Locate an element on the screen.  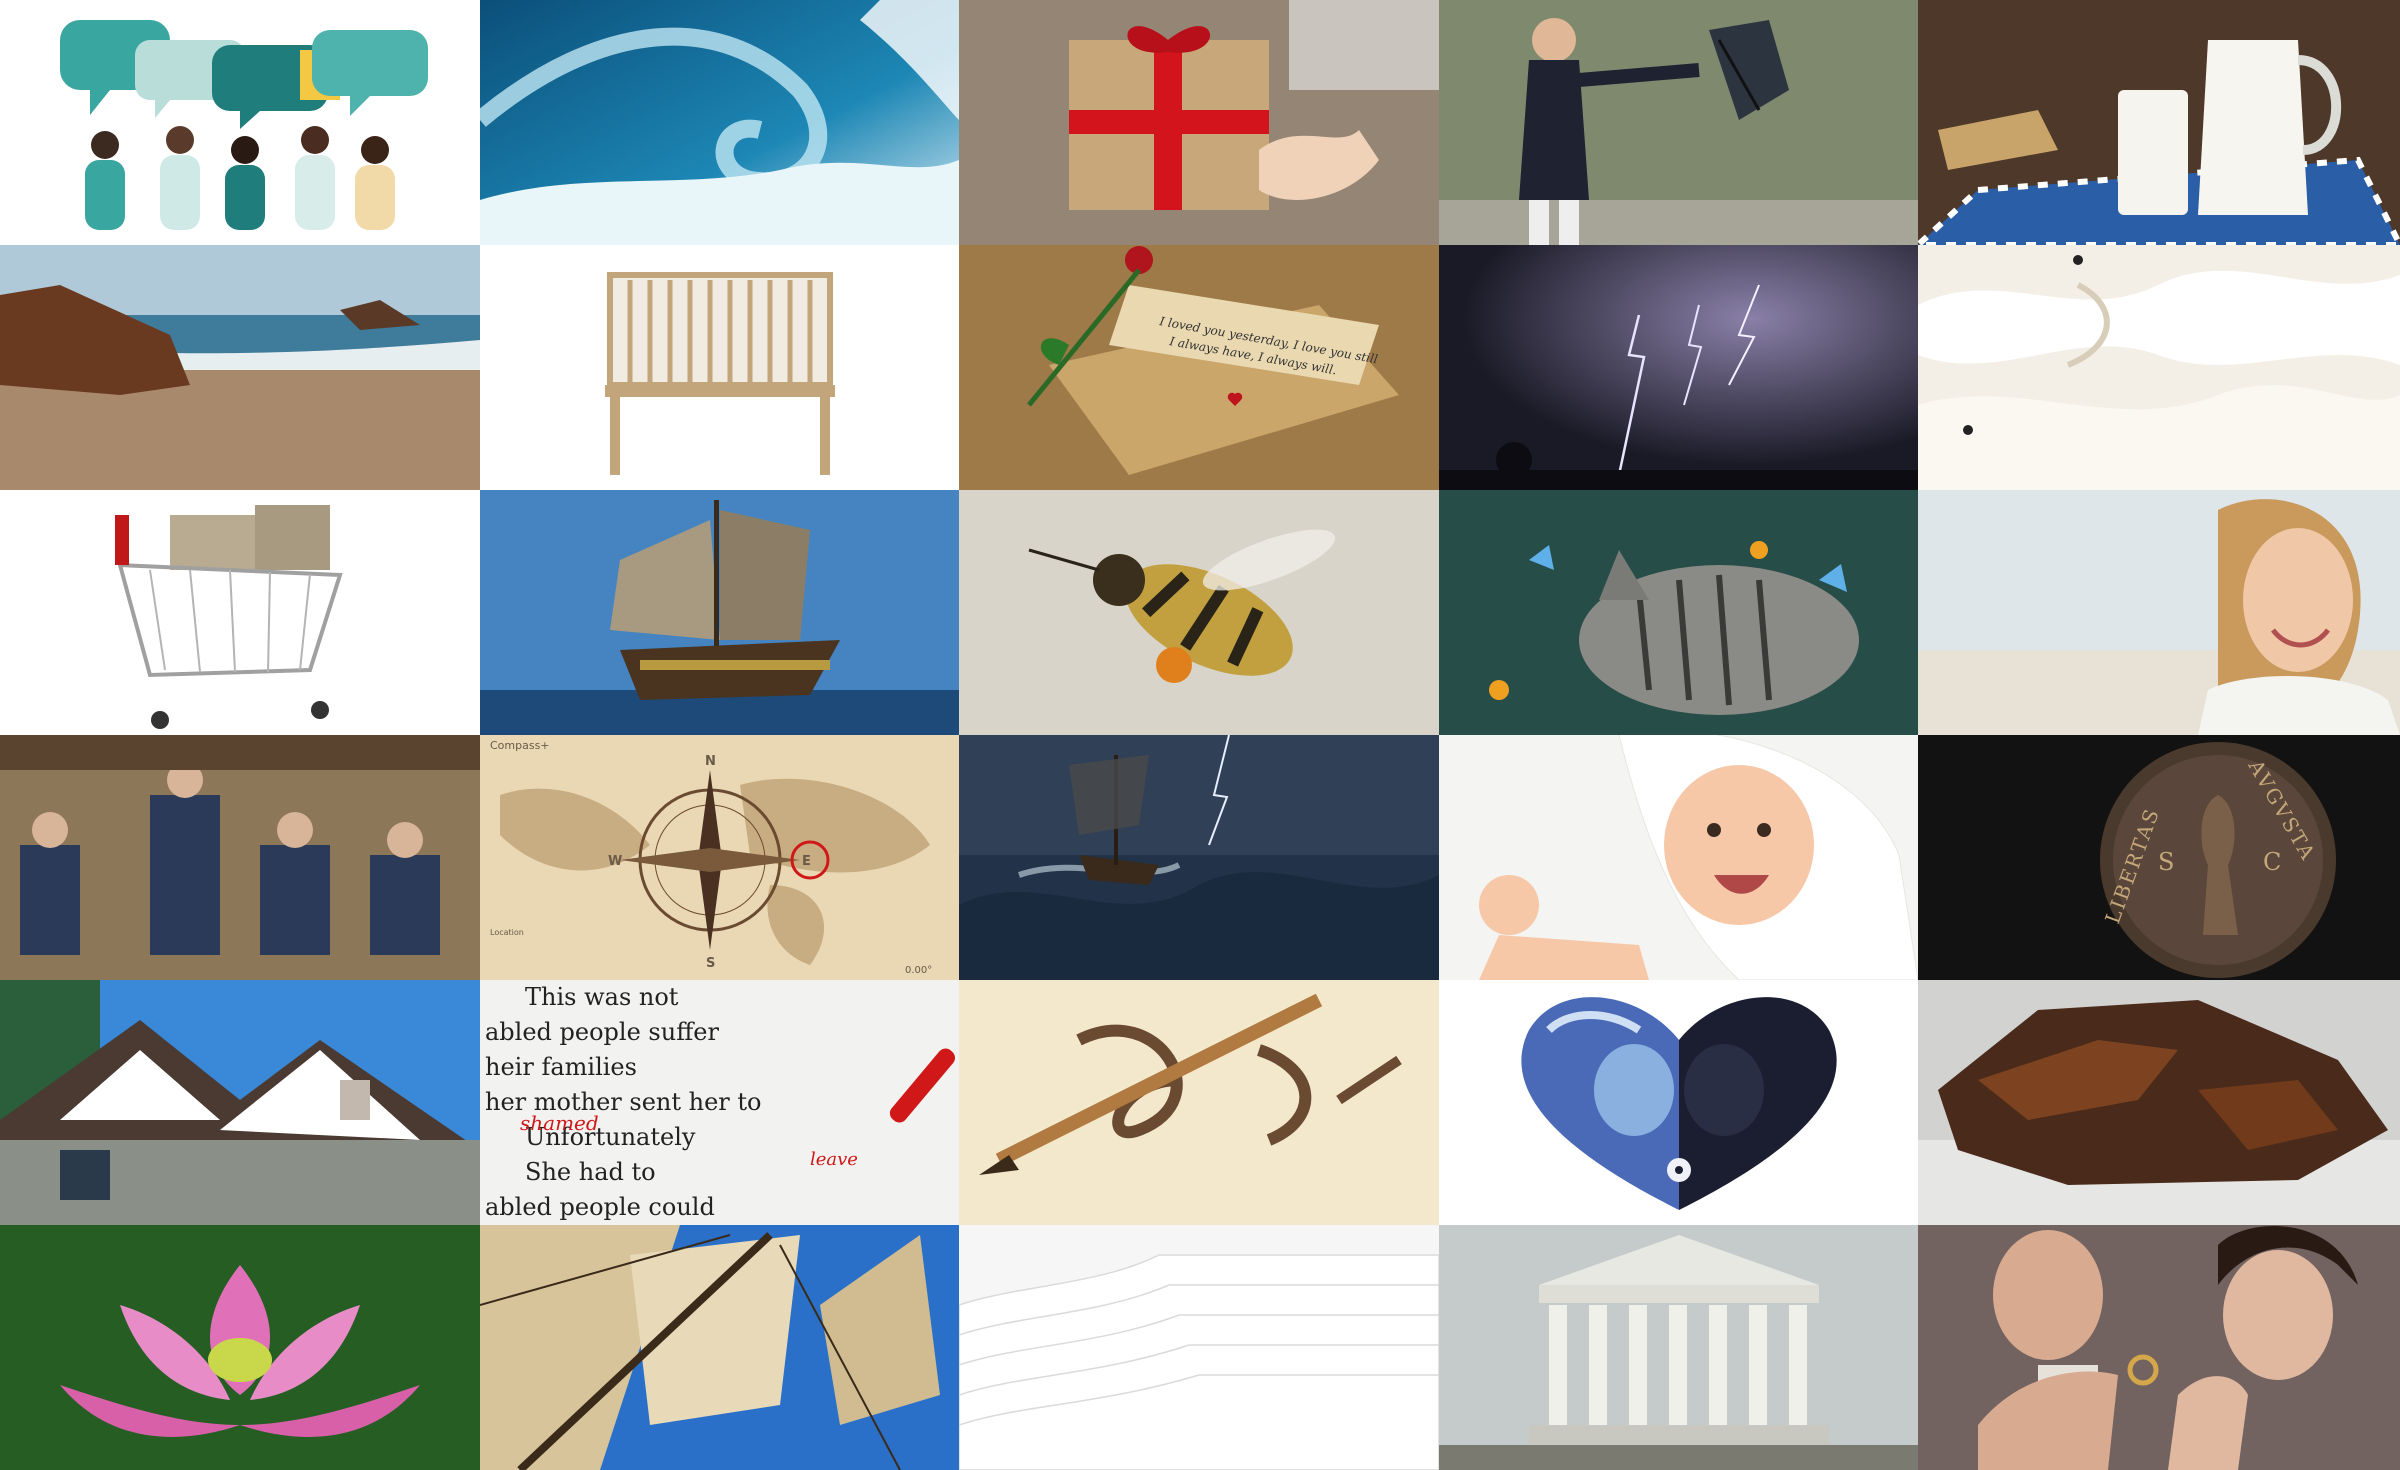
speech-bubbles-illustration-icon is located at coordinates (240, 122).